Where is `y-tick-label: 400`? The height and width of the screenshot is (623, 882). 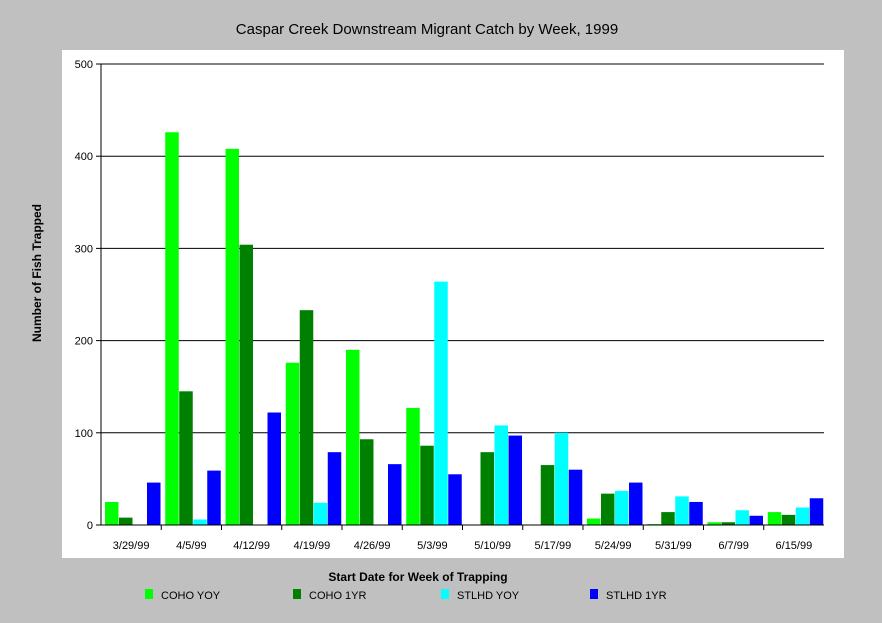
y-tick-label: 400 is located at coordinates (84, 157).